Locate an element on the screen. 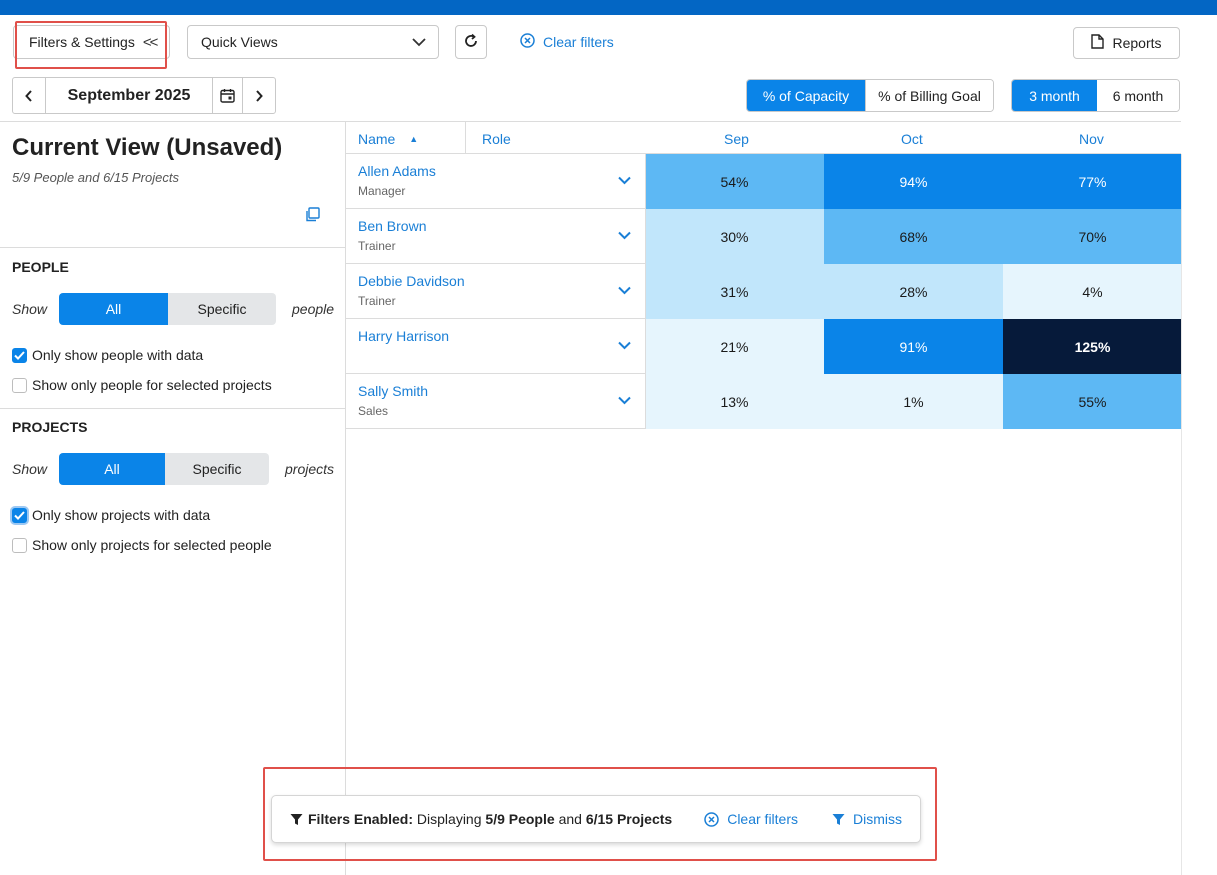  table-row: Harry Harrison 21% 91% 125% is located at coordinates (764, 346).